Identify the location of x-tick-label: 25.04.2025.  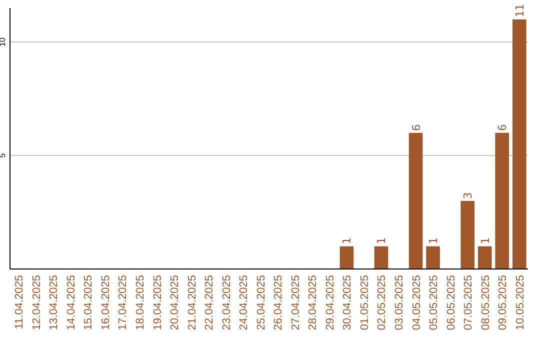
(261, 302).